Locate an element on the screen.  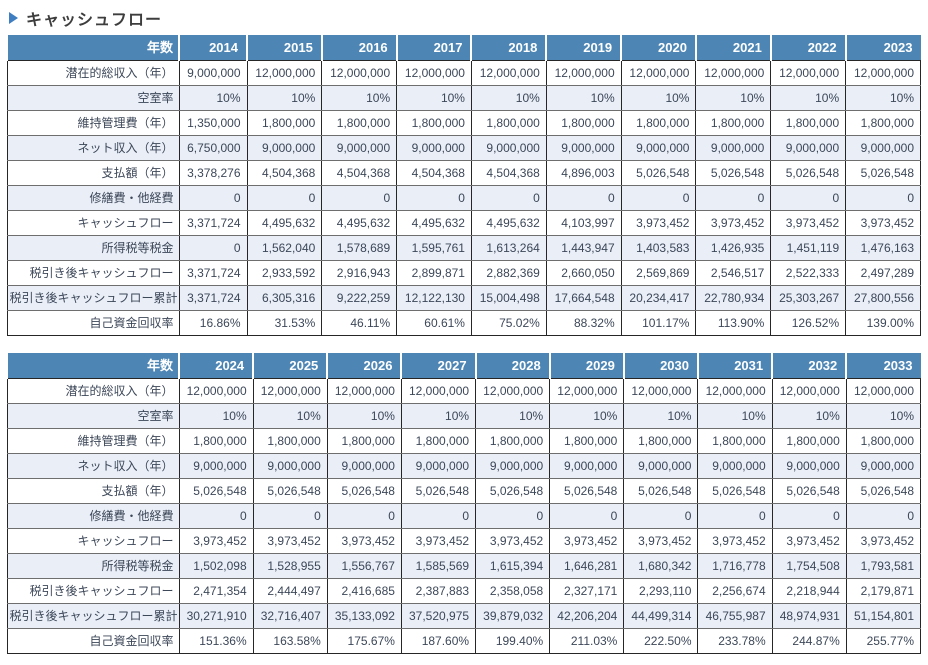
value-cell: 60.61% is located at coordinates (434, 323).